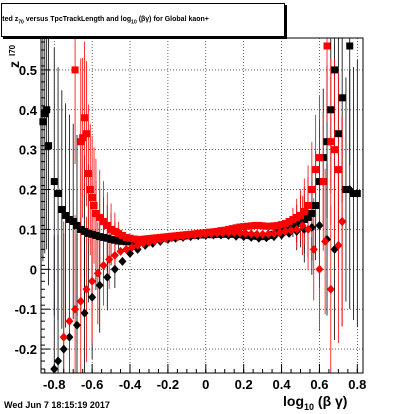 This screenshot has width=400, height=414. Describe the element at coordinates (309, 406) in the screenshot. I see `x-axis-label-sub: 10` at that location.